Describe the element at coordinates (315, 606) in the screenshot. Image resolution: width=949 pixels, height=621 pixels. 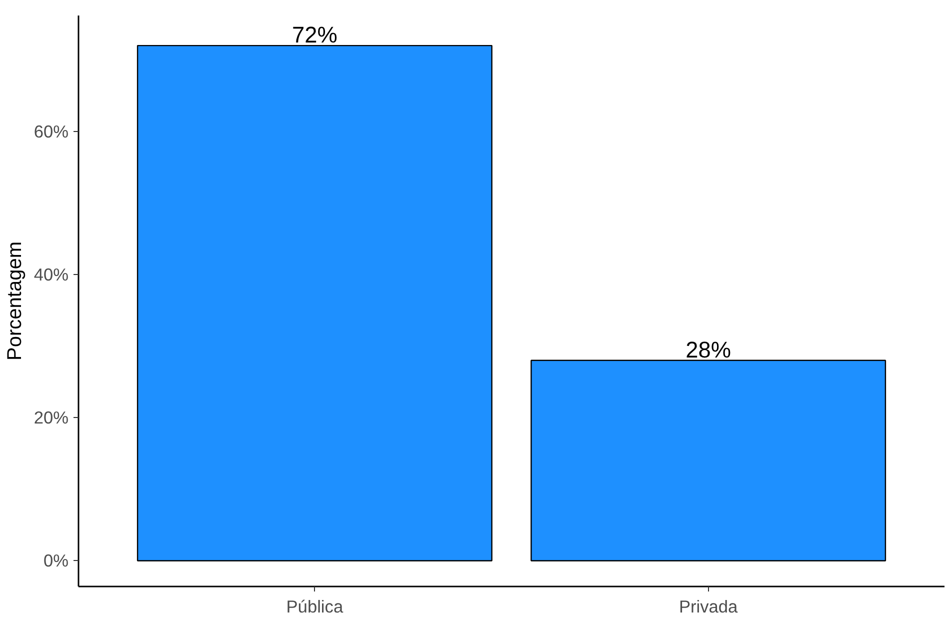
I see `x-tick-label: Pública` at that location.